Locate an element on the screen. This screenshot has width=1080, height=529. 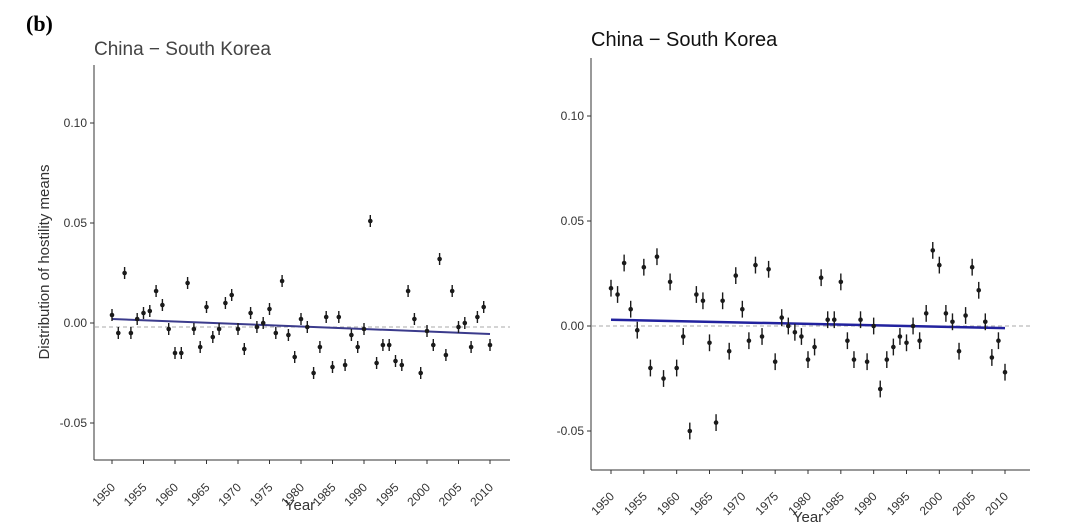
chart-right-y-tick-label: 0.05 is located at coordinates (573, 221).